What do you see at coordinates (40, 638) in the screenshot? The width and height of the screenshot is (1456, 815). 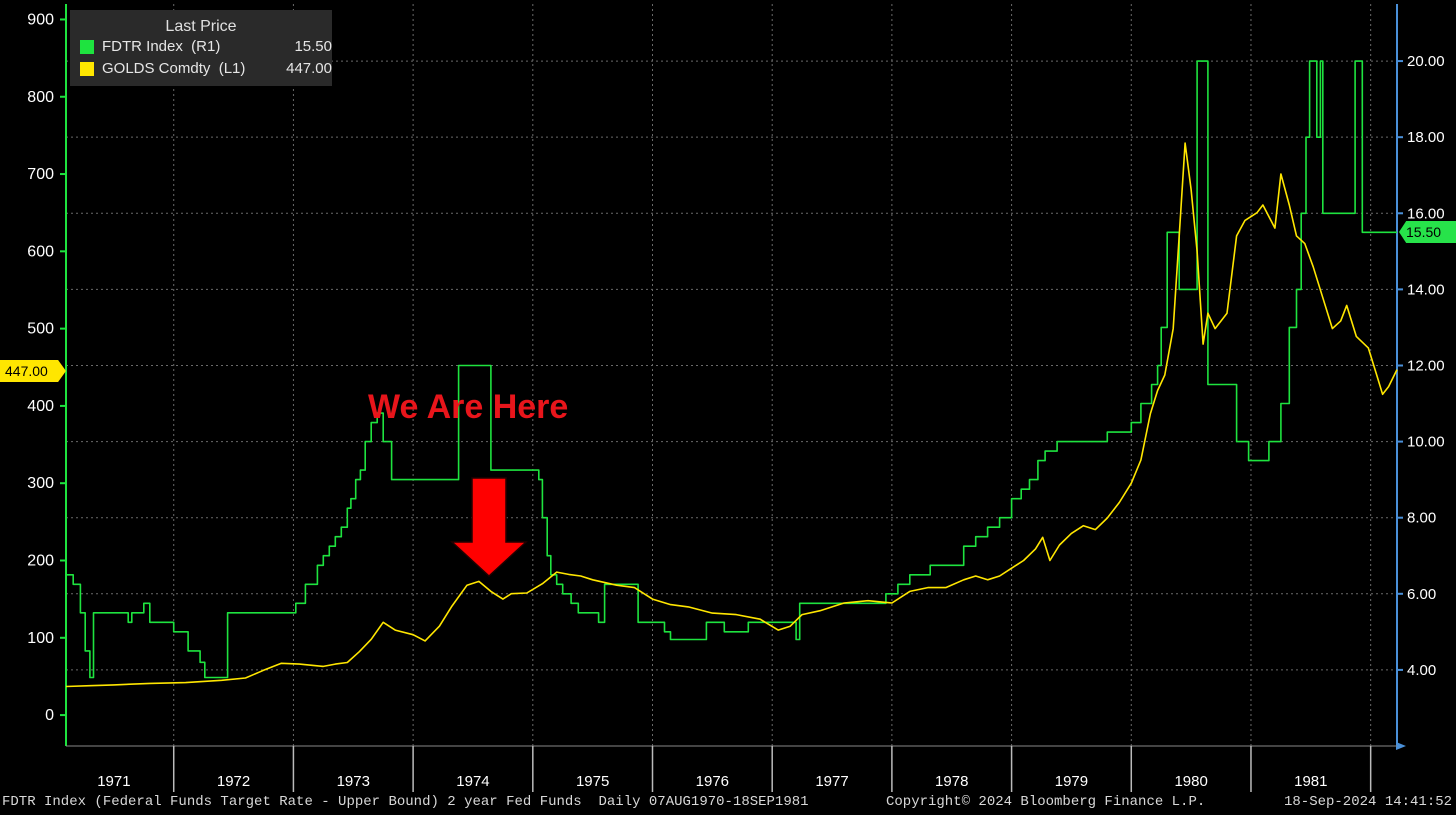 I see `left-tick-label: 100` at bounding box center [40, 638].